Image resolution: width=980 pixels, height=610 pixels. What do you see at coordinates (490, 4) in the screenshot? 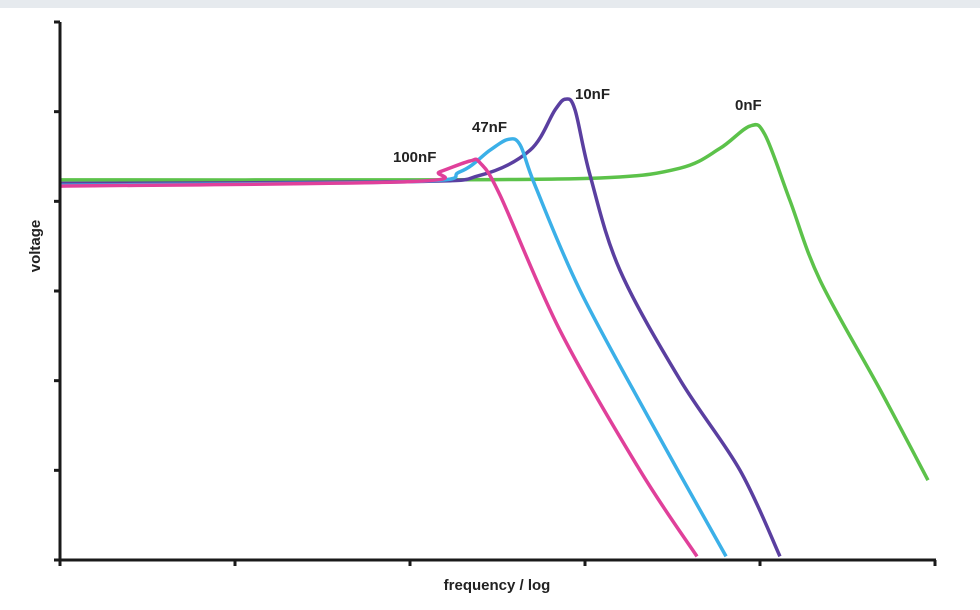
I see `top-strip` at bounding box center [490, 4].